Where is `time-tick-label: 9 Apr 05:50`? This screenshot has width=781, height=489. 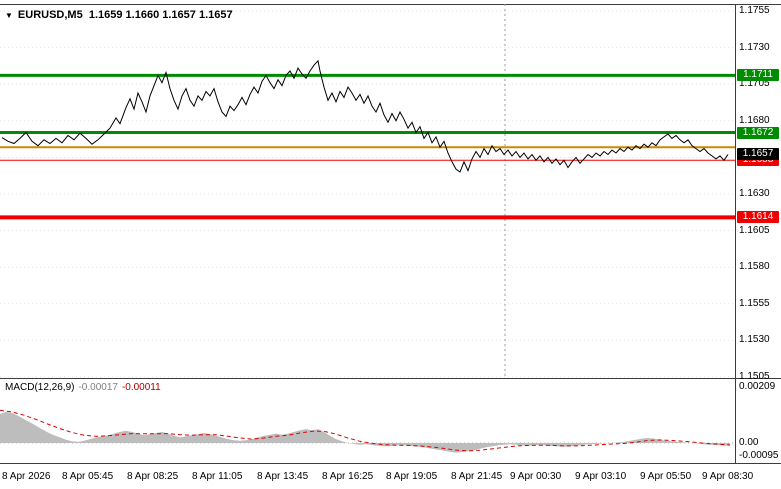
time-tick-label: 9 Apr 05:50 is located at coordinates (666, 476).